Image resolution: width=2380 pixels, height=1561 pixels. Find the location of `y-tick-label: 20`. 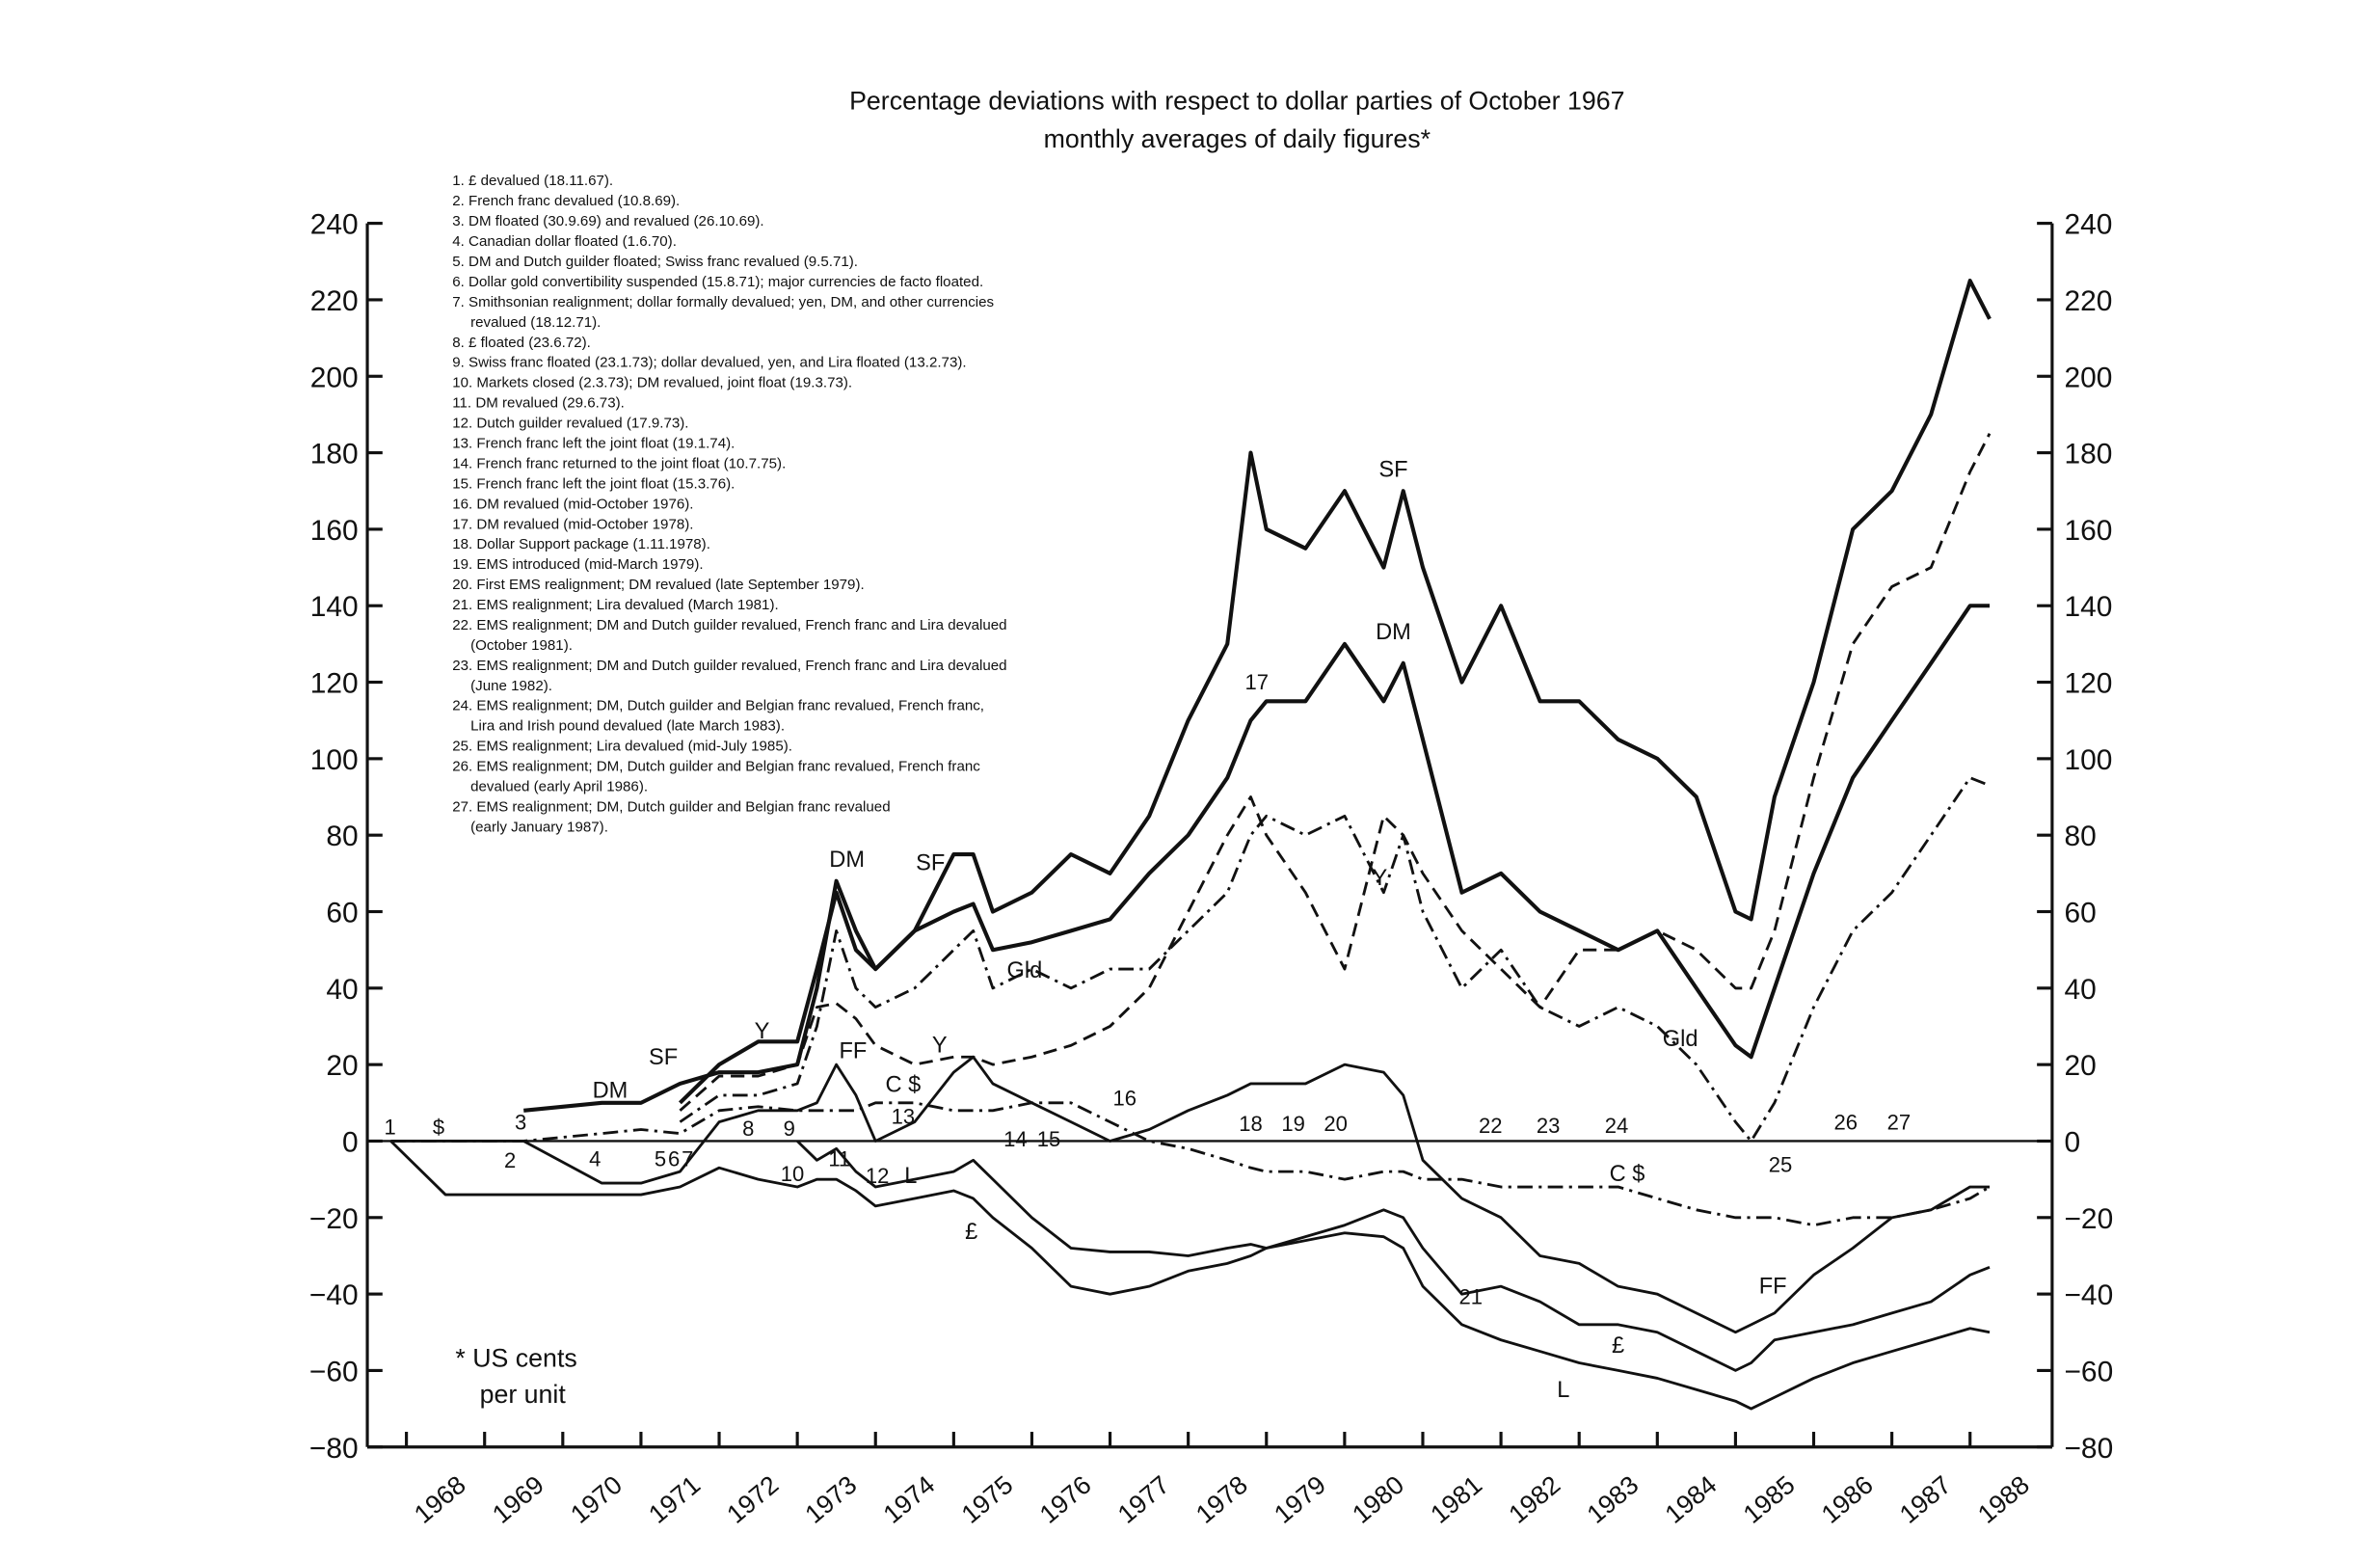

y-tick-label: 20 is located at coordinates (342, 1066).